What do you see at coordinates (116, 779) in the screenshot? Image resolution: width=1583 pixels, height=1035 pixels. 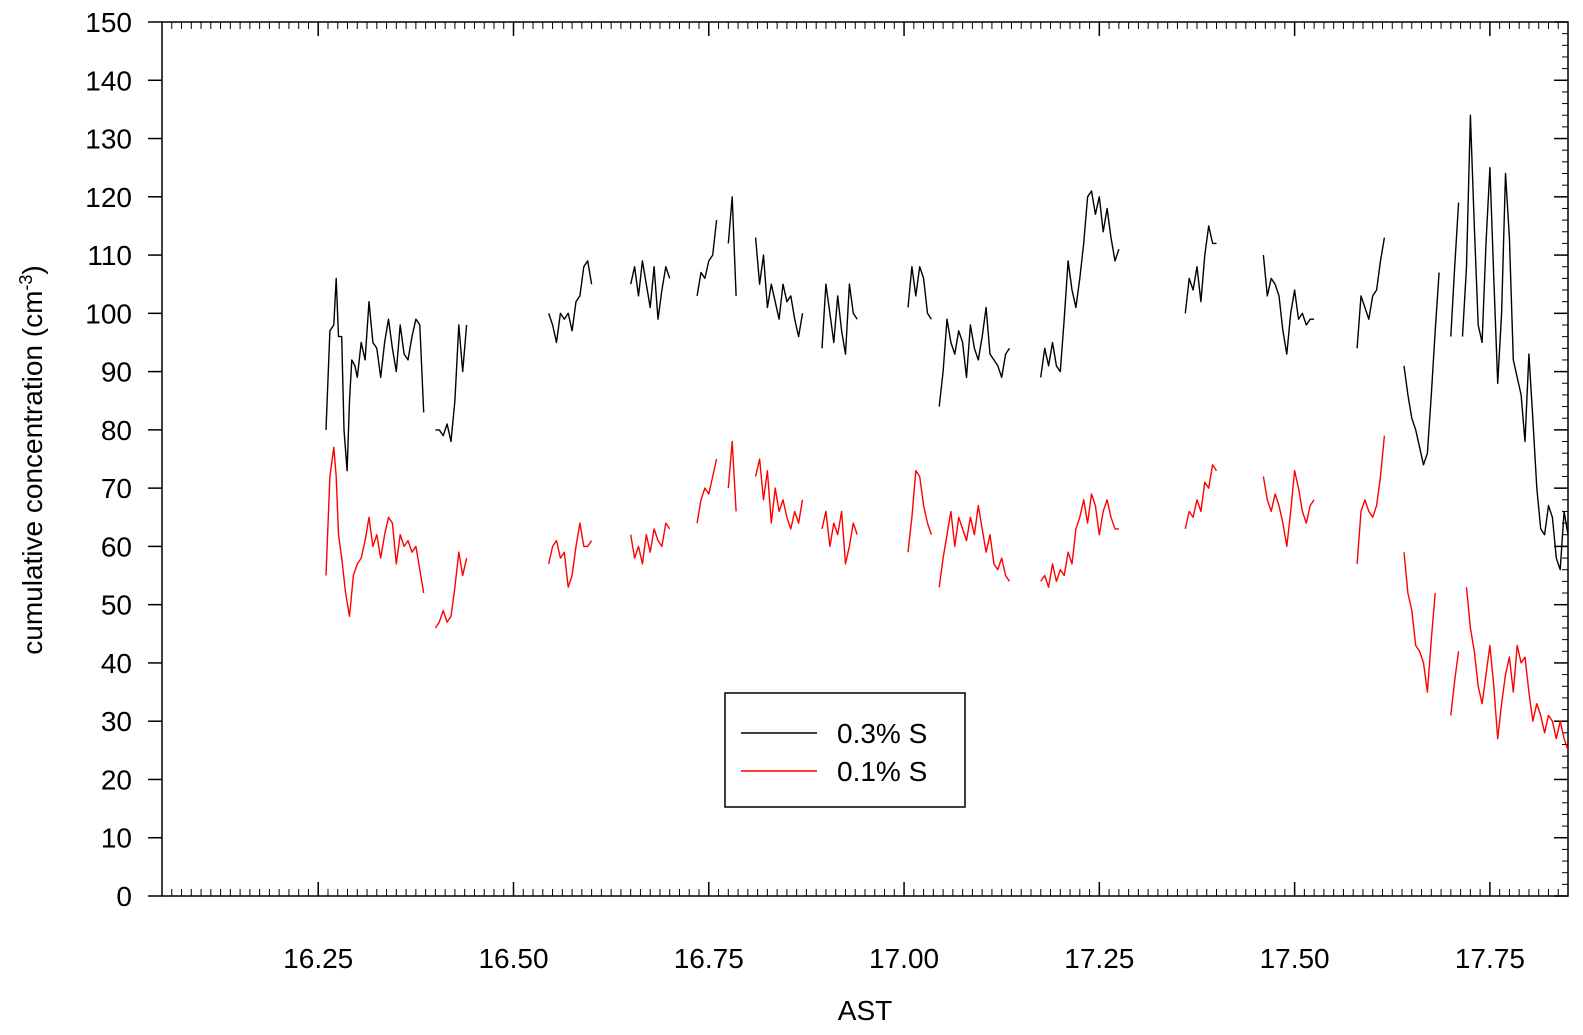 I see `y-tick-label: 20` at bounding box center [116, 779].